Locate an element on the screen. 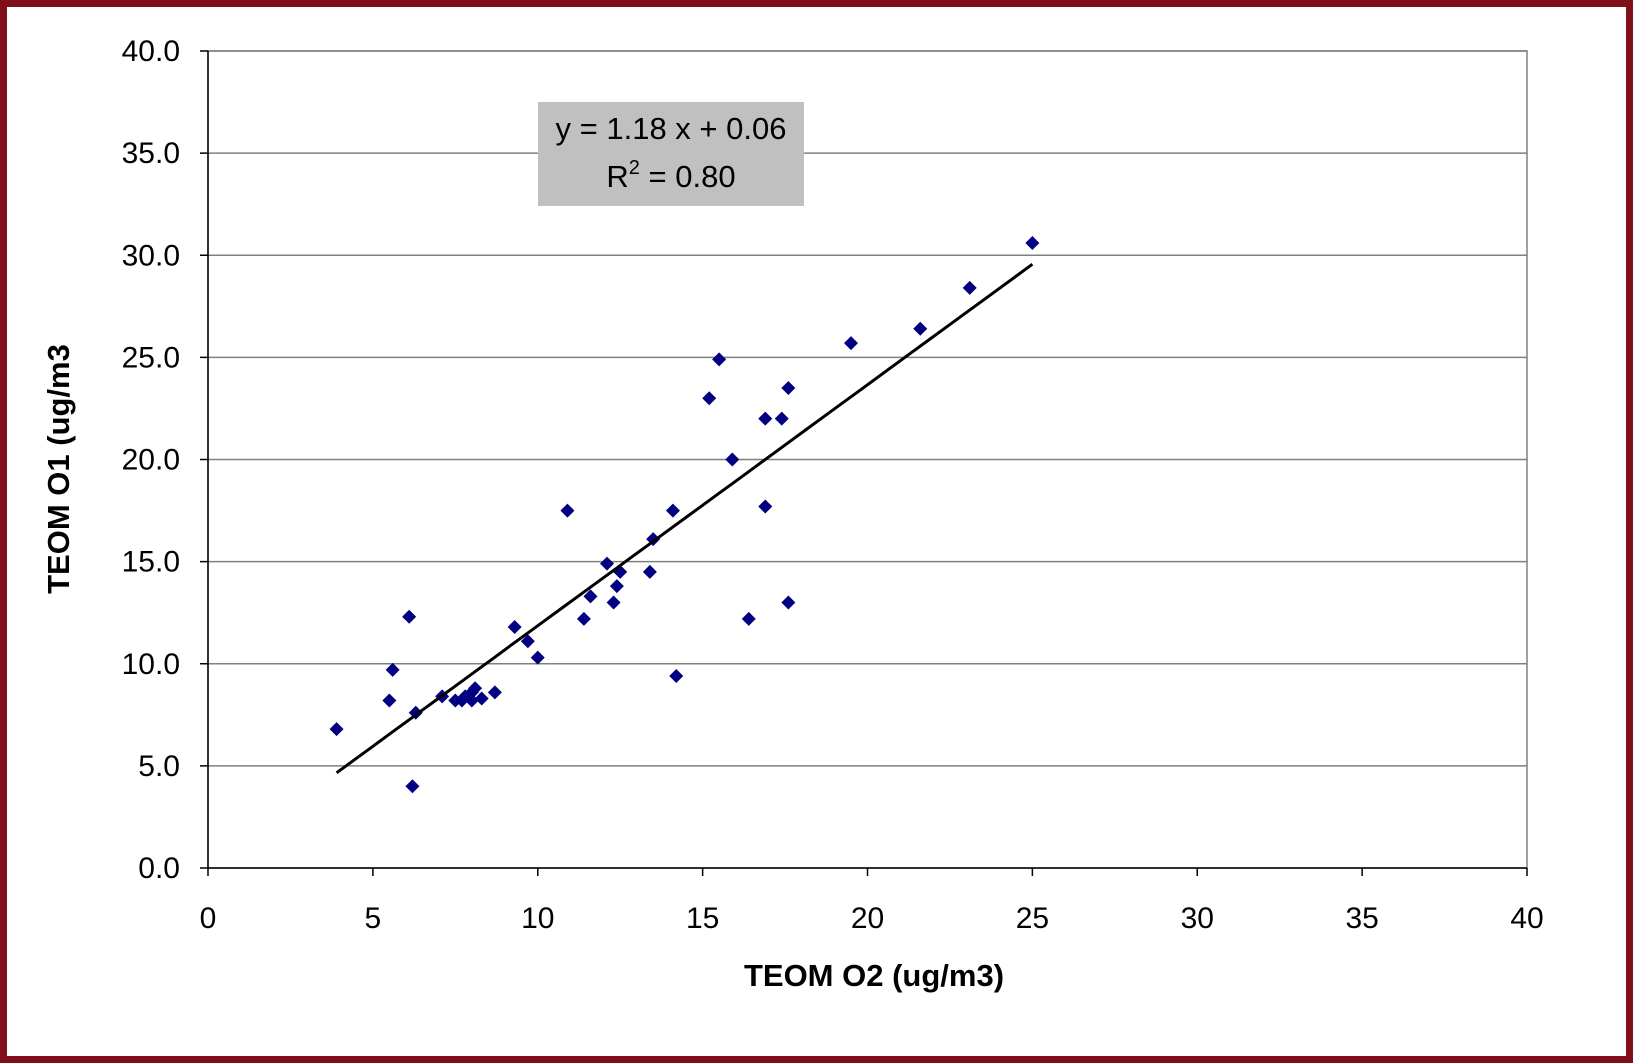 This screenshot has height=1063, width=1633. y-tick-label: 30.0 is located at coordinates (151, 255).